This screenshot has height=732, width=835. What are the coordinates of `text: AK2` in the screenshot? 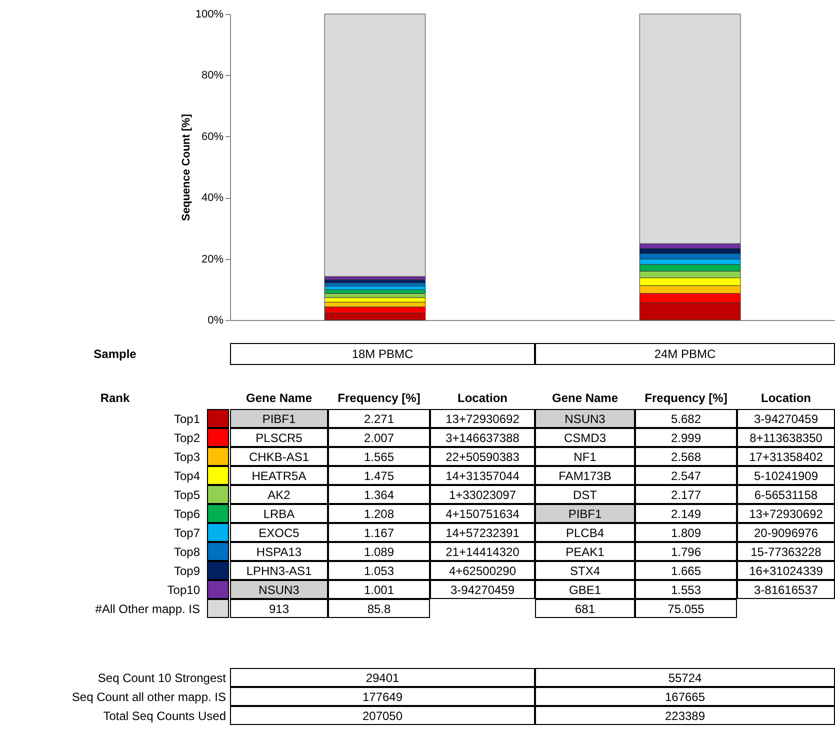 It's located at (279, 494).